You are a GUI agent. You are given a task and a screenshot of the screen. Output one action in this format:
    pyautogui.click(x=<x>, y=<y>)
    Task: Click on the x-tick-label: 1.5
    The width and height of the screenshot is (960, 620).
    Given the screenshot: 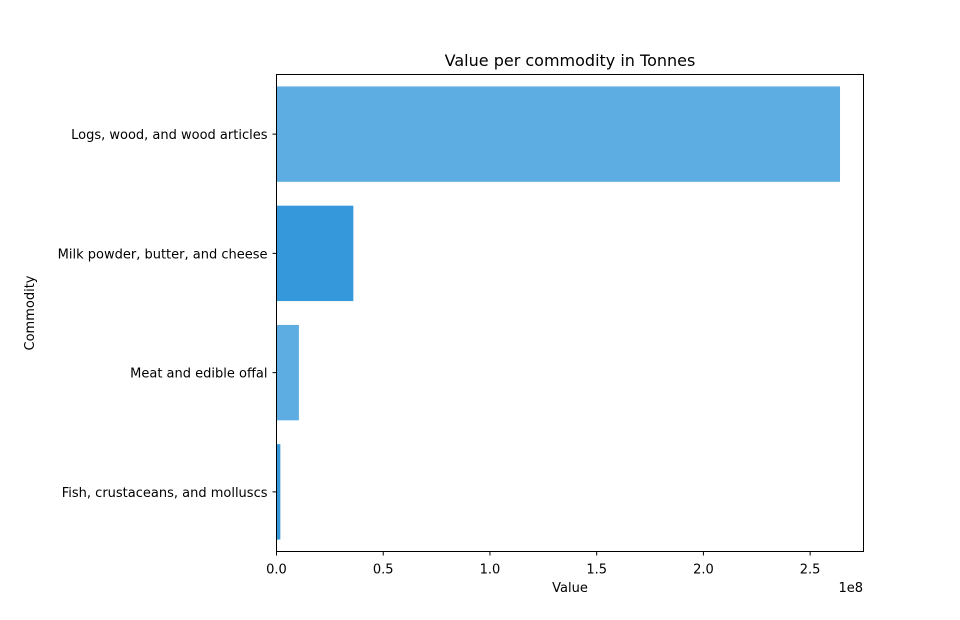 What is the action you would take?
    pyautogui.click(x=596, y=570)
    